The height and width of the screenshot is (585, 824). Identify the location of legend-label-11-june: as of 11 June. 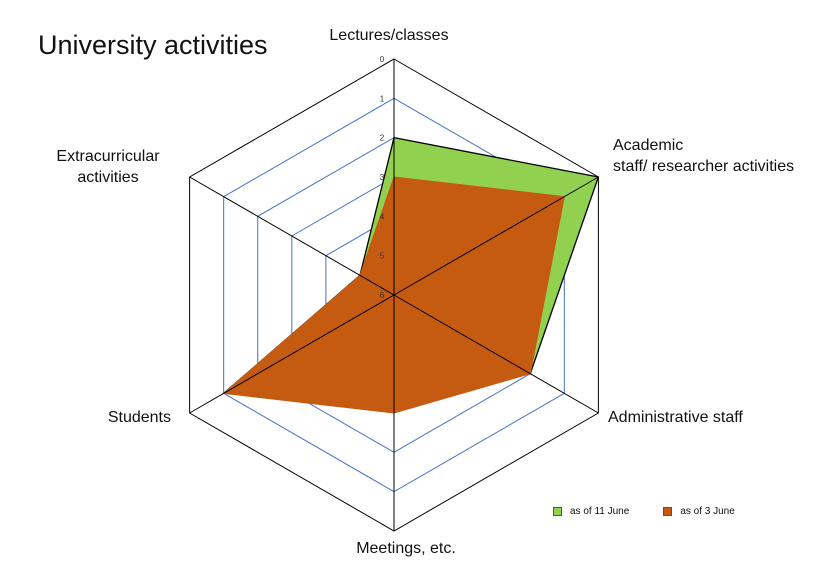
(600, 511).